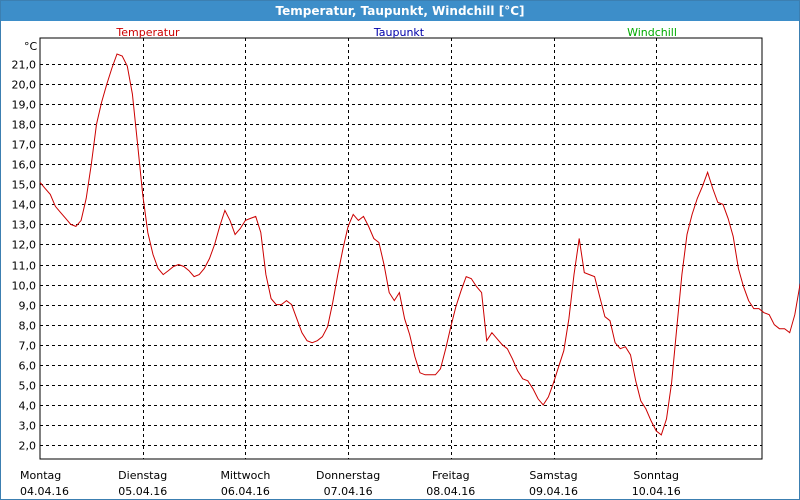  I want to click on y-tick-label: 2,0, so click(28, 446).